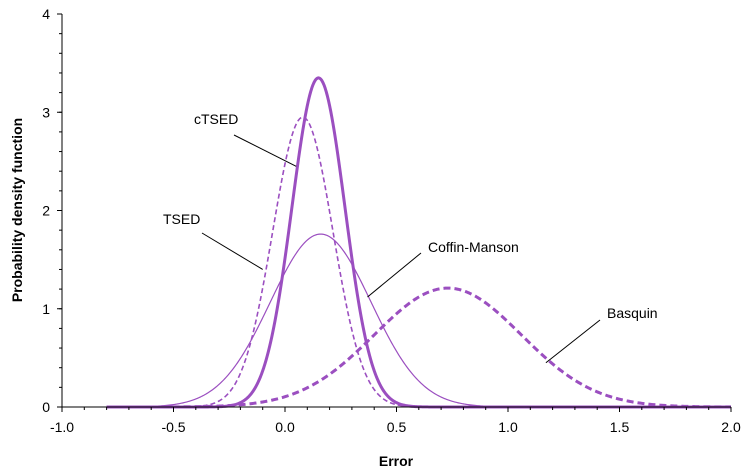  I want to click on annotation-leader-ctsed, so click(265, 150).